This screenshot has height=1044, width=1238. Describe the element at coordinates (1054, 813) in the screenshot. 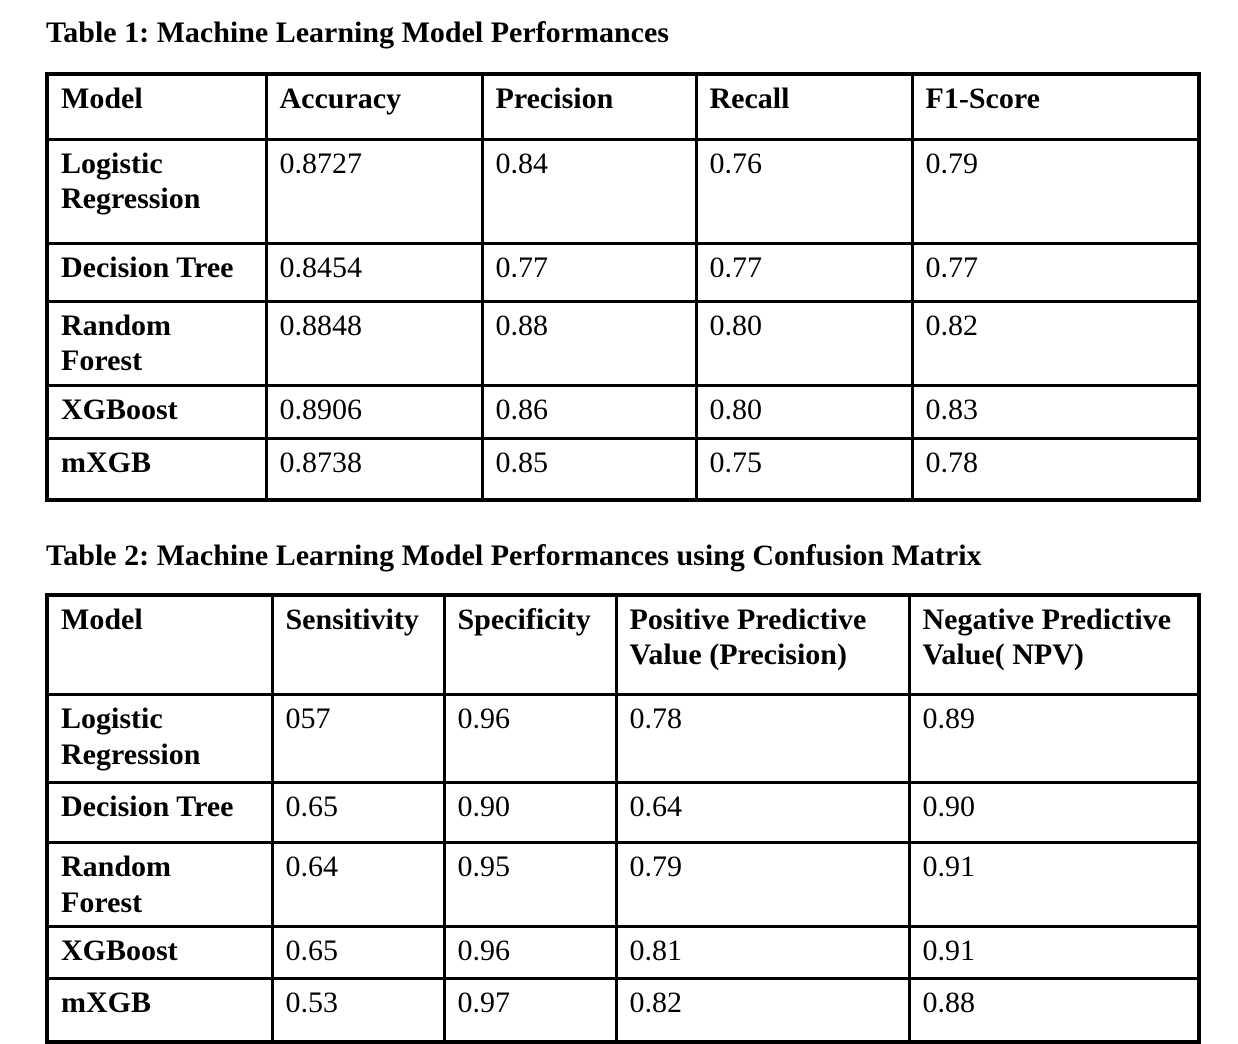

I see `metric-cell-npv: 0.90` at that location.